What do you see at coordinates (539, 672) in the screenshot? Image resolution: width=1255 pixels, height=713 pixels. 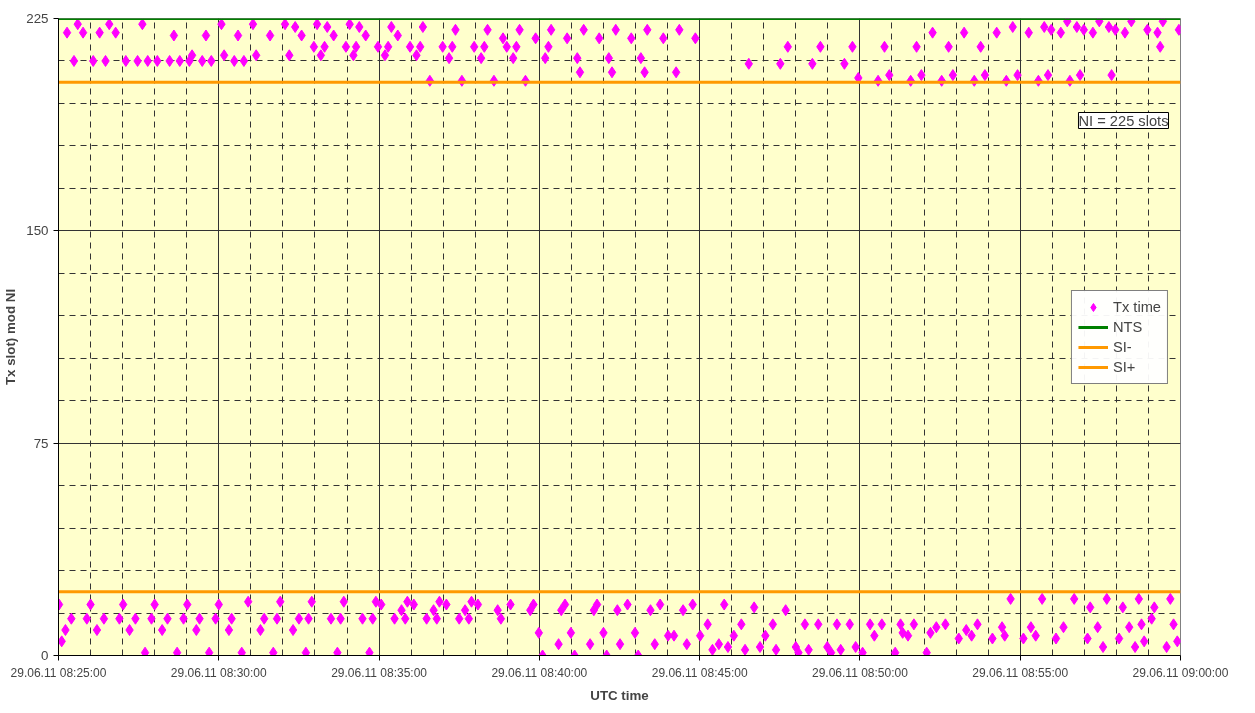 I see `x-tick-label: 29.06.11 08:40:00` at bounding box center [539, 672].